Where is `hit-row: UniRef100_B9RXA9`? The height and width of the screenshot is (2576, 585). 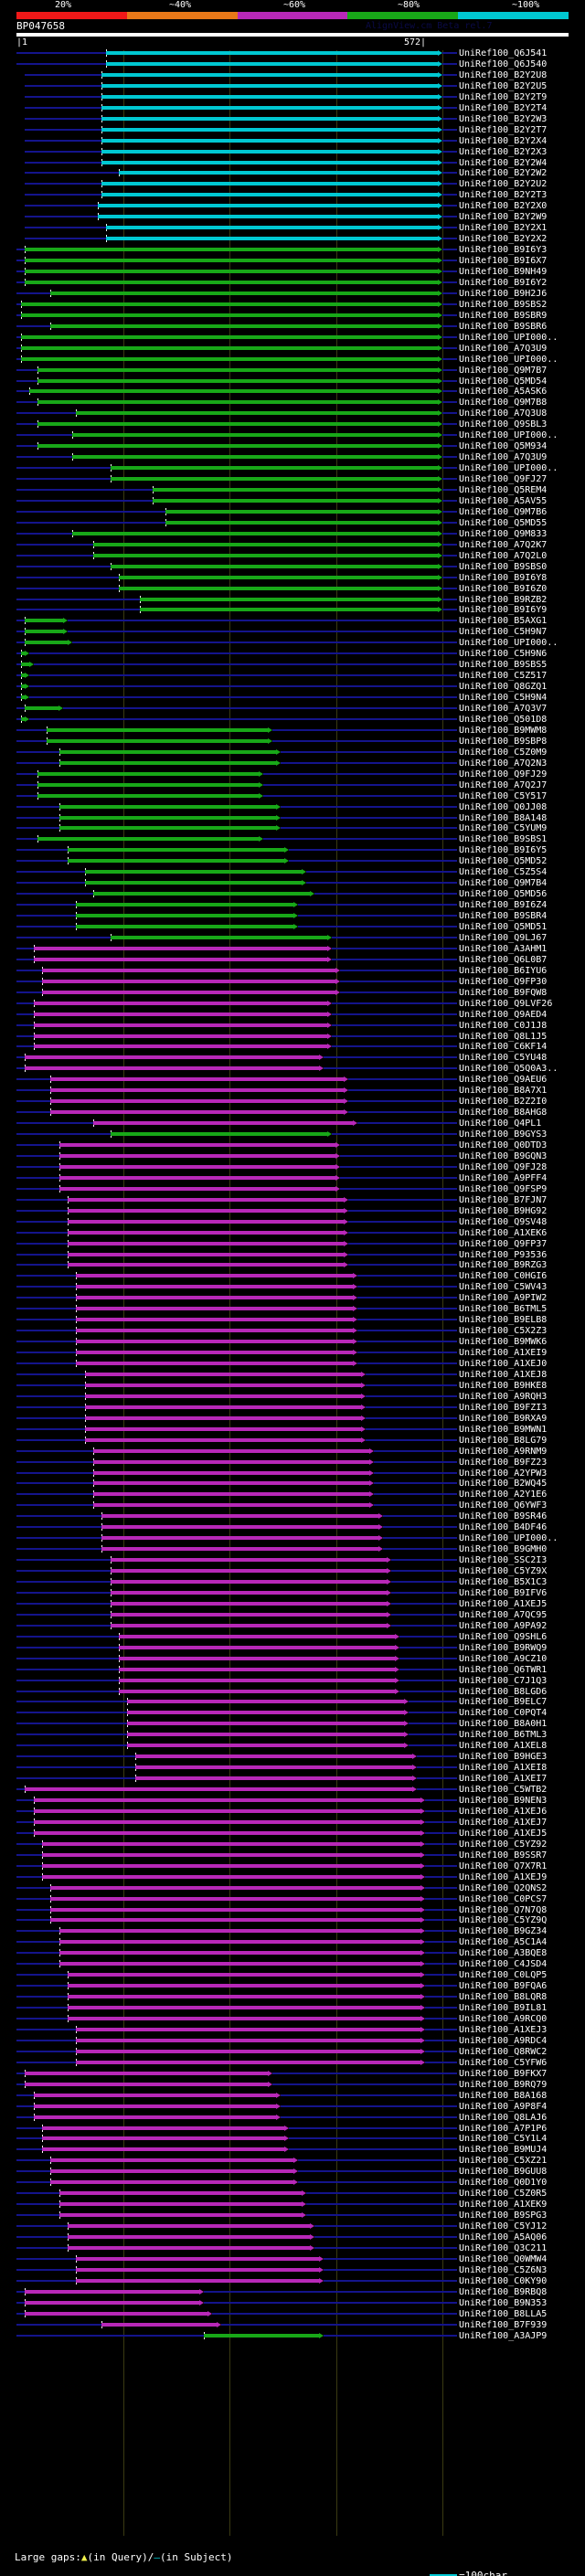 hit-row: UniRef100_B9RXA9 is located at coordinates (293, 1418).